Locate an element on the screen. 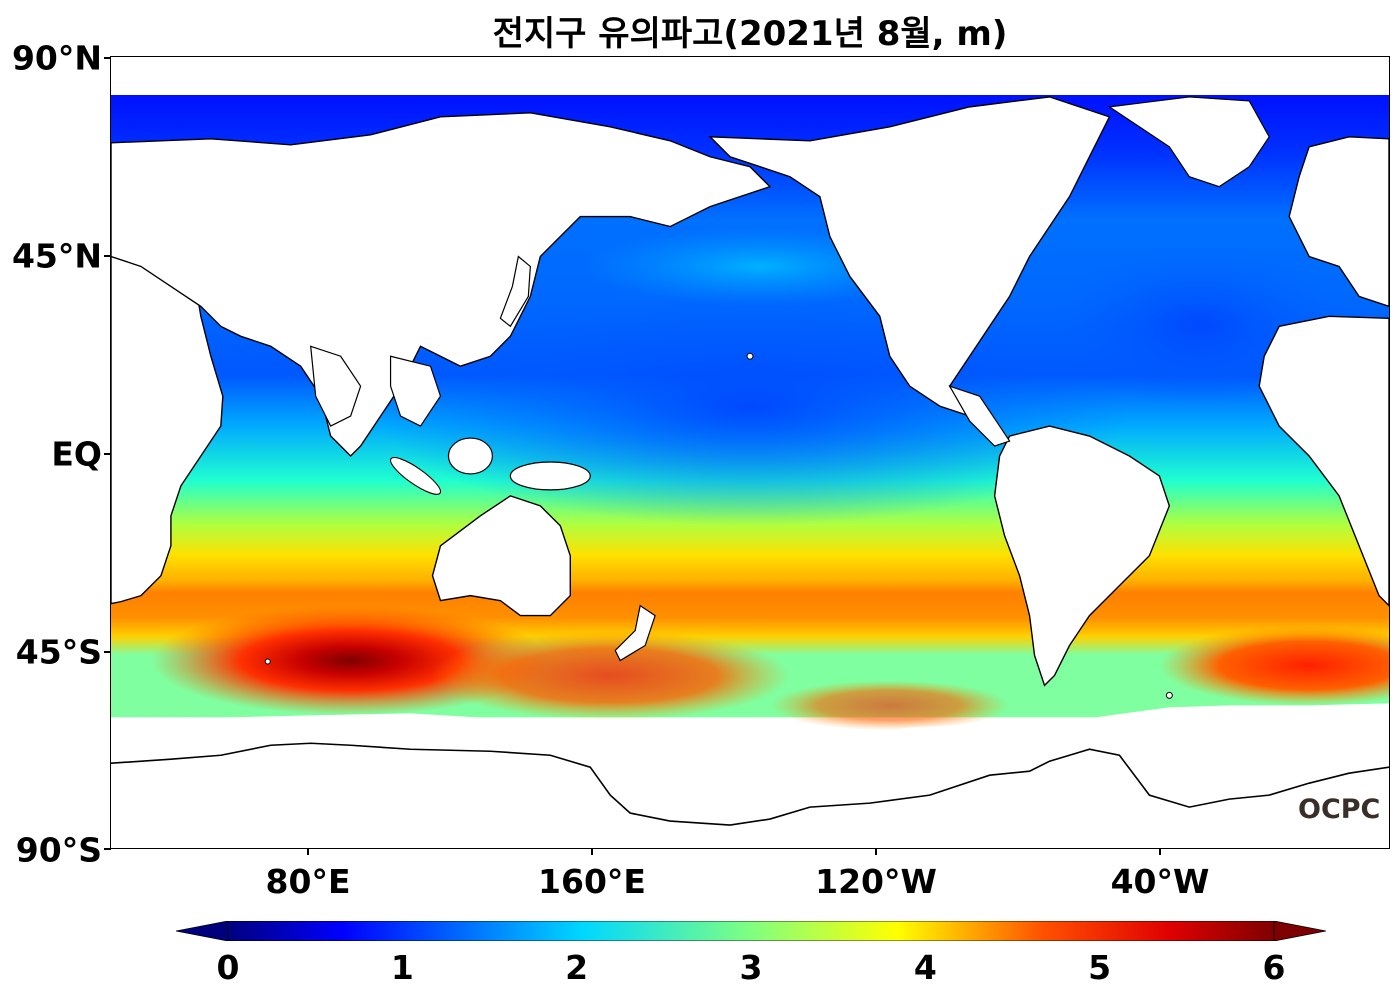 The width and height of the screenshot is (1400, 1001). indochina is located at coordinates (415, 391).